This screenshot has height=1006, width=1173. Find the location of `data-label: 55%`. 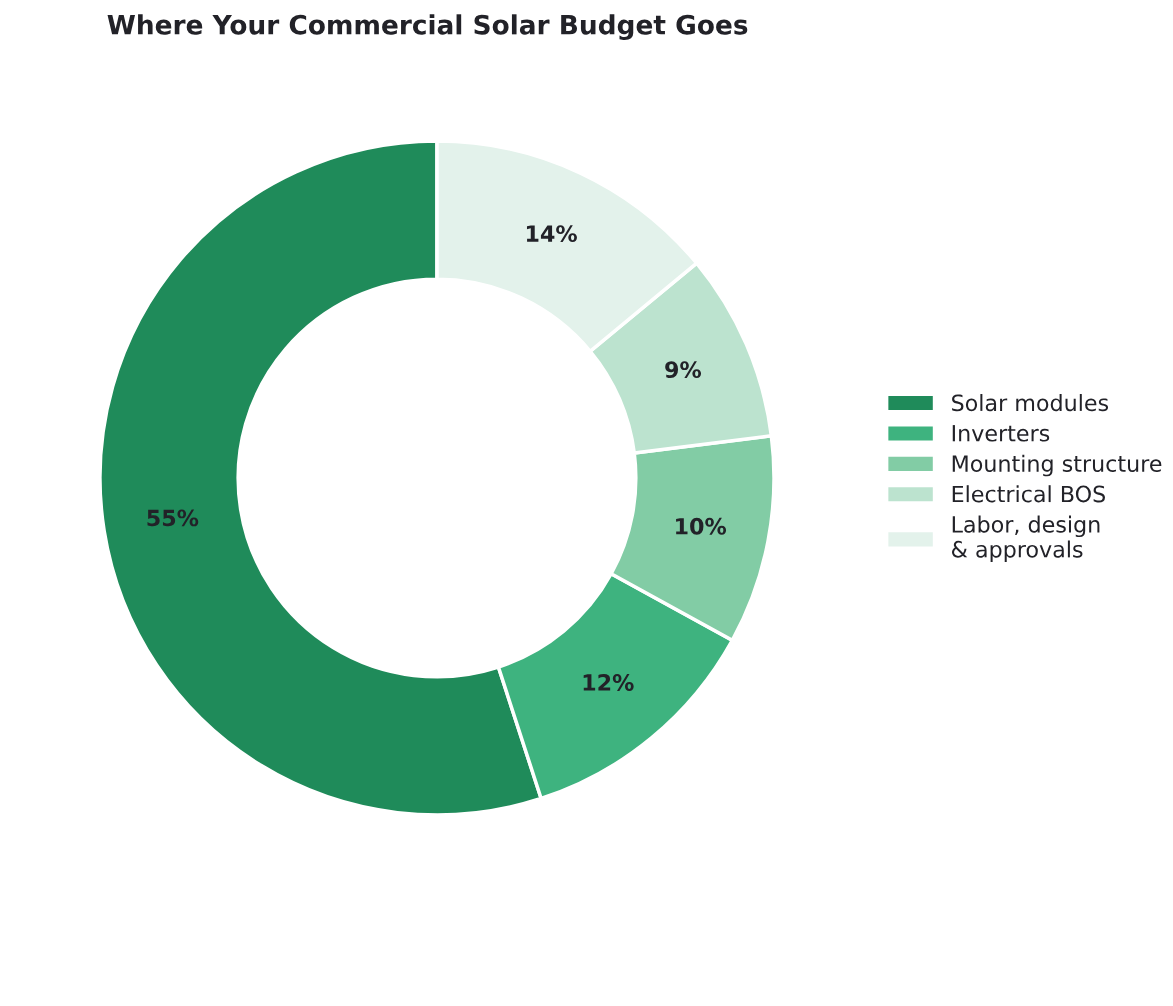

data-label: 55% is located at coordinates (173, 518).